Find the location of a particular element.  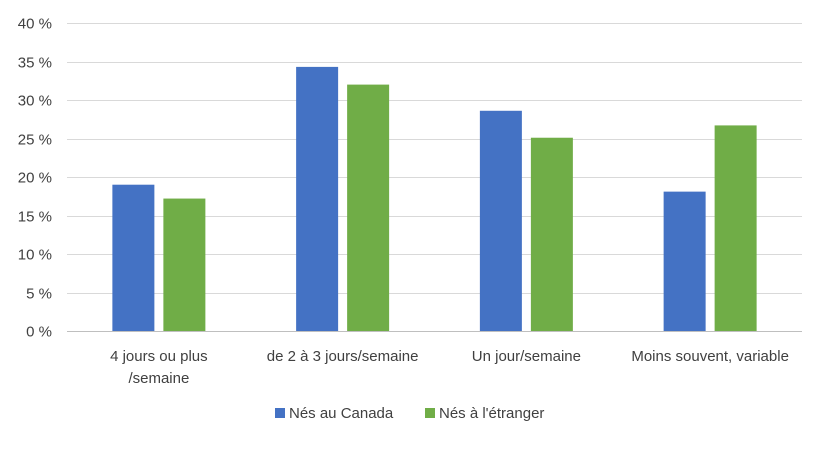

y-tick-label: 20 % is located at coordinates (35, 178).